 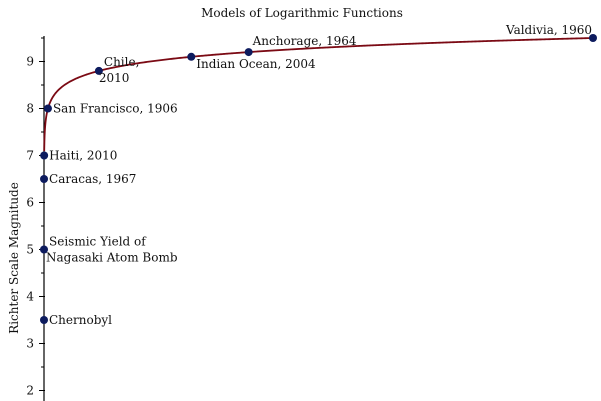 What do you see at coordinates (30, 297) in the screenshot?
I see `y-tick-label: 4` at bounding box center [30, 297].